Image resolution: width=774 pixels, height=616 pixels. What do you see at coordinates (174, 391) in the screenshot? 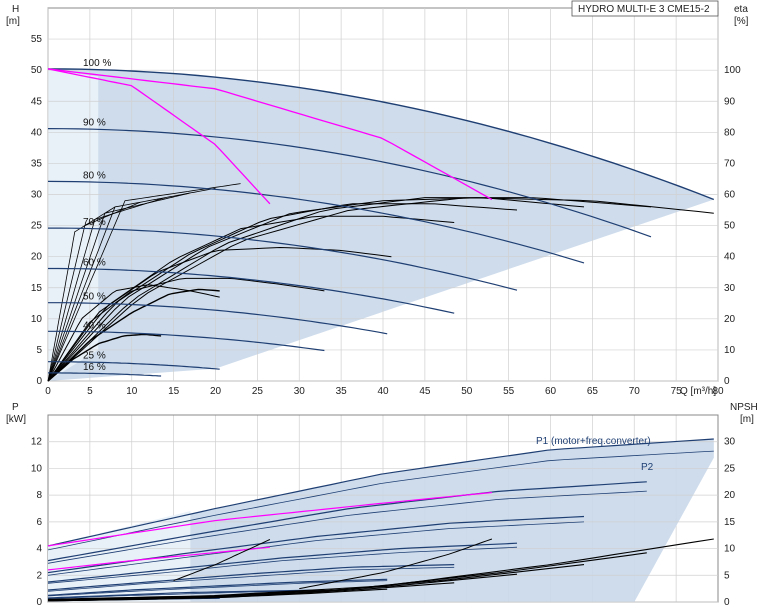
I see `flow-x-tick: 15` at bounding box center [174, 391].